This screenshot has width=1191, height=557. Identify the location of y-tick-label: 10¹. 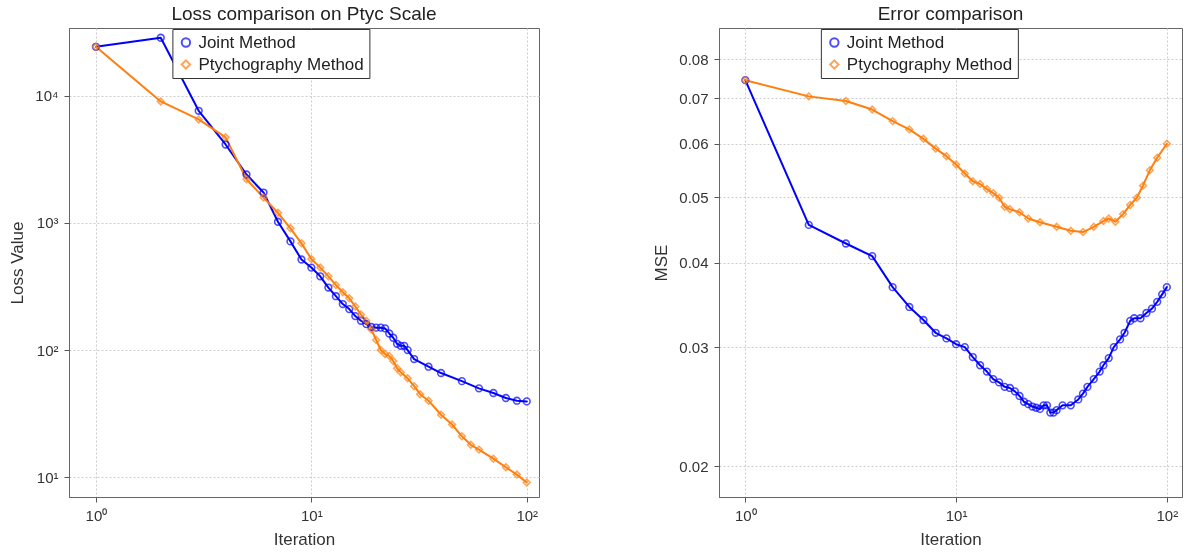
(47, 477).